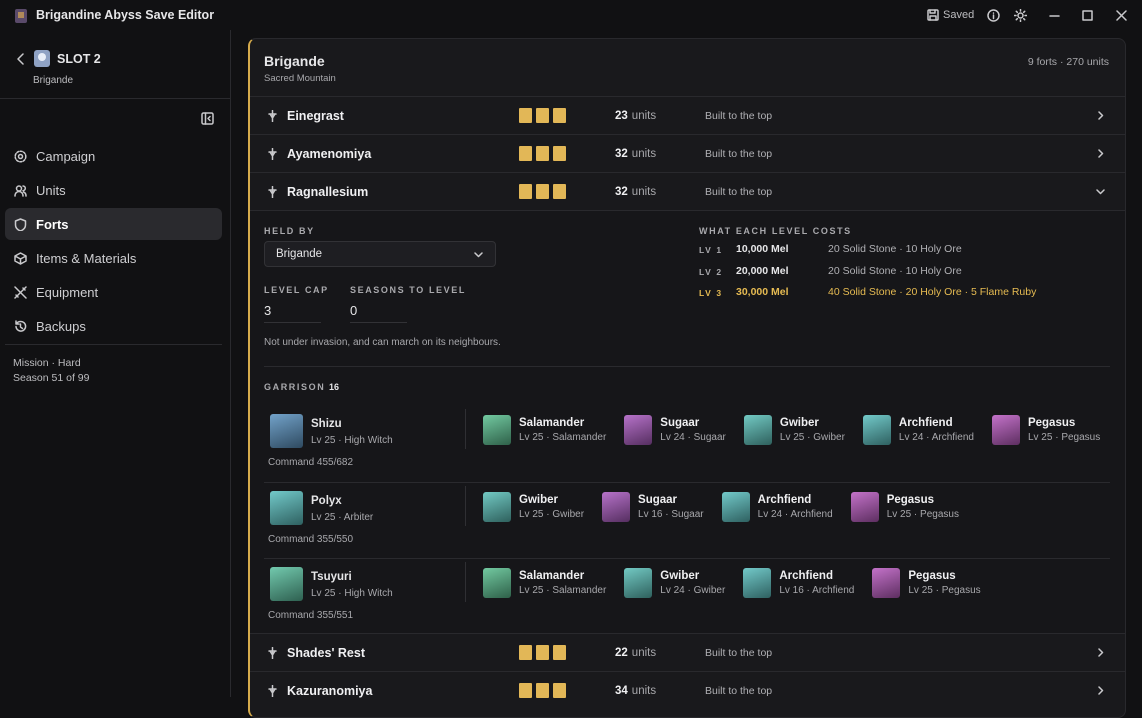  What do you see at coordinates (711, 293) in the screenshot?
I see `cost-level: LV 3` at bounding box center [711, 293].